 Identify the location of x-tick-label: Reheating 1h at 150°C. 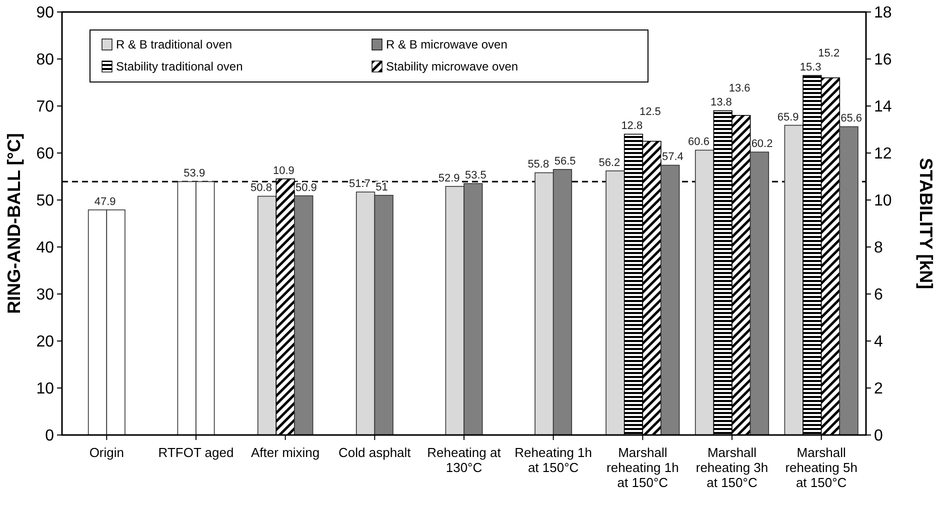
(553, 460).